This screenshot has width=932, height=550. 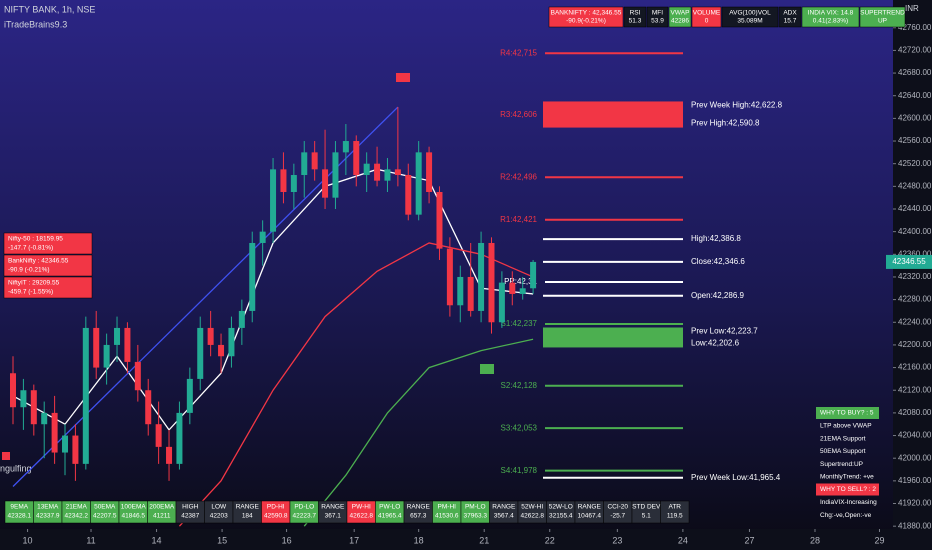 I want to click on pivot-label: S1:42,237, so click(x=519, y=323).